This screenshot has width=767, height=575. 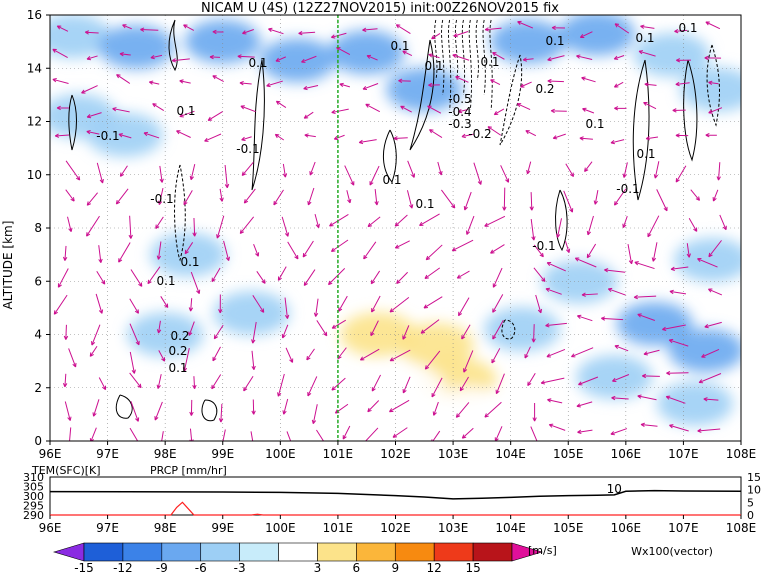 What do you see at coordinates (33, 506) in the screenshot?
I see `lower-y-tick-label-left: 295` at bounding box center [33, 506].